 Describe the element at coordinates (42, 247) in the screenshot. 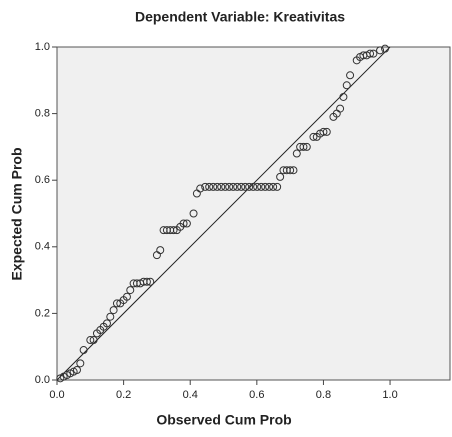

I see `y-tick-label: 0.4` at that location.